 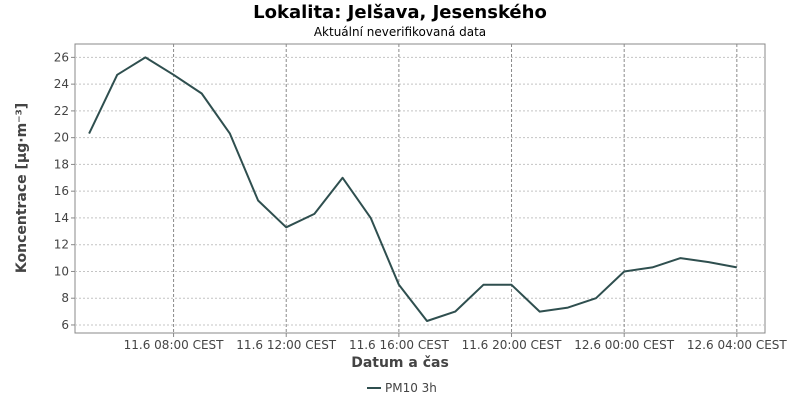 What do you see at coordinates (737, 345) in the screenshot?
I see `x-tick-label: 12.6 04:00 CEST` at bounding box center [737, 345].